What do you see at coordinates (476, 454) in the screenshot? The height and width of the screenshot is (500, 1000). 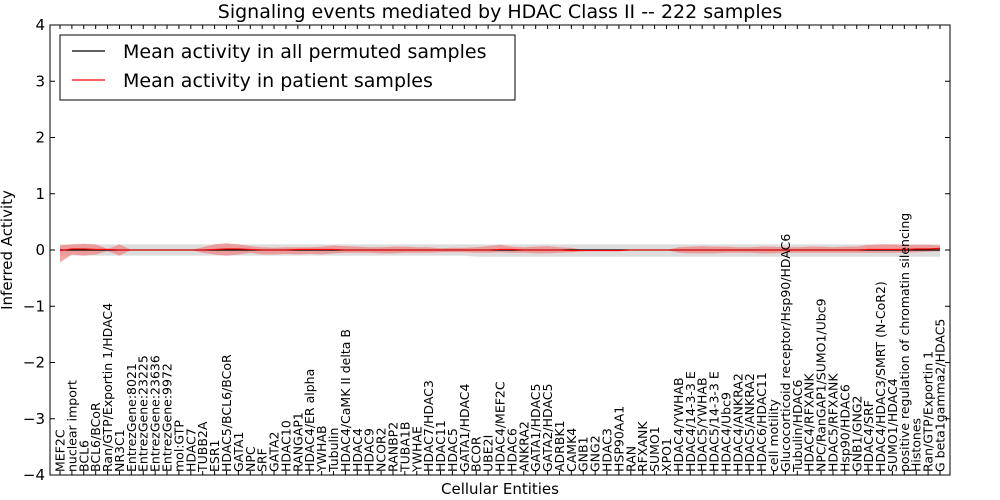 I see `x-tick-label: BCOR` at bounding box center [476, 454].